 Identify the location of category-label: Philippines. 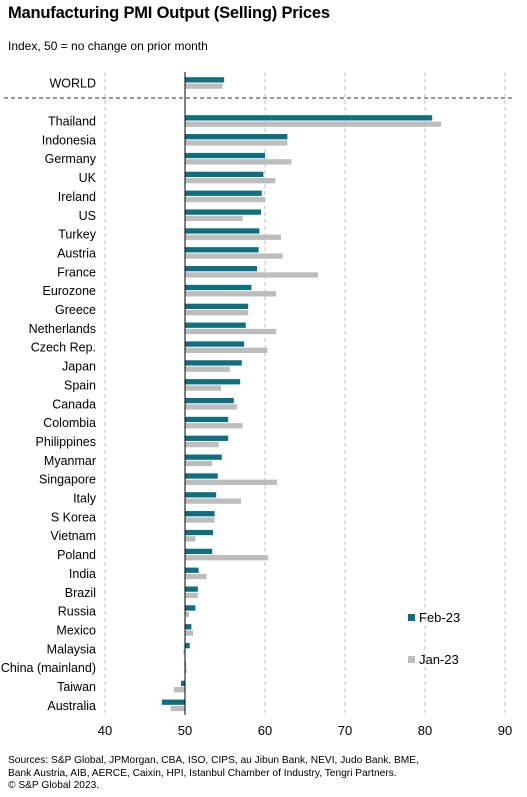
(66, 442).